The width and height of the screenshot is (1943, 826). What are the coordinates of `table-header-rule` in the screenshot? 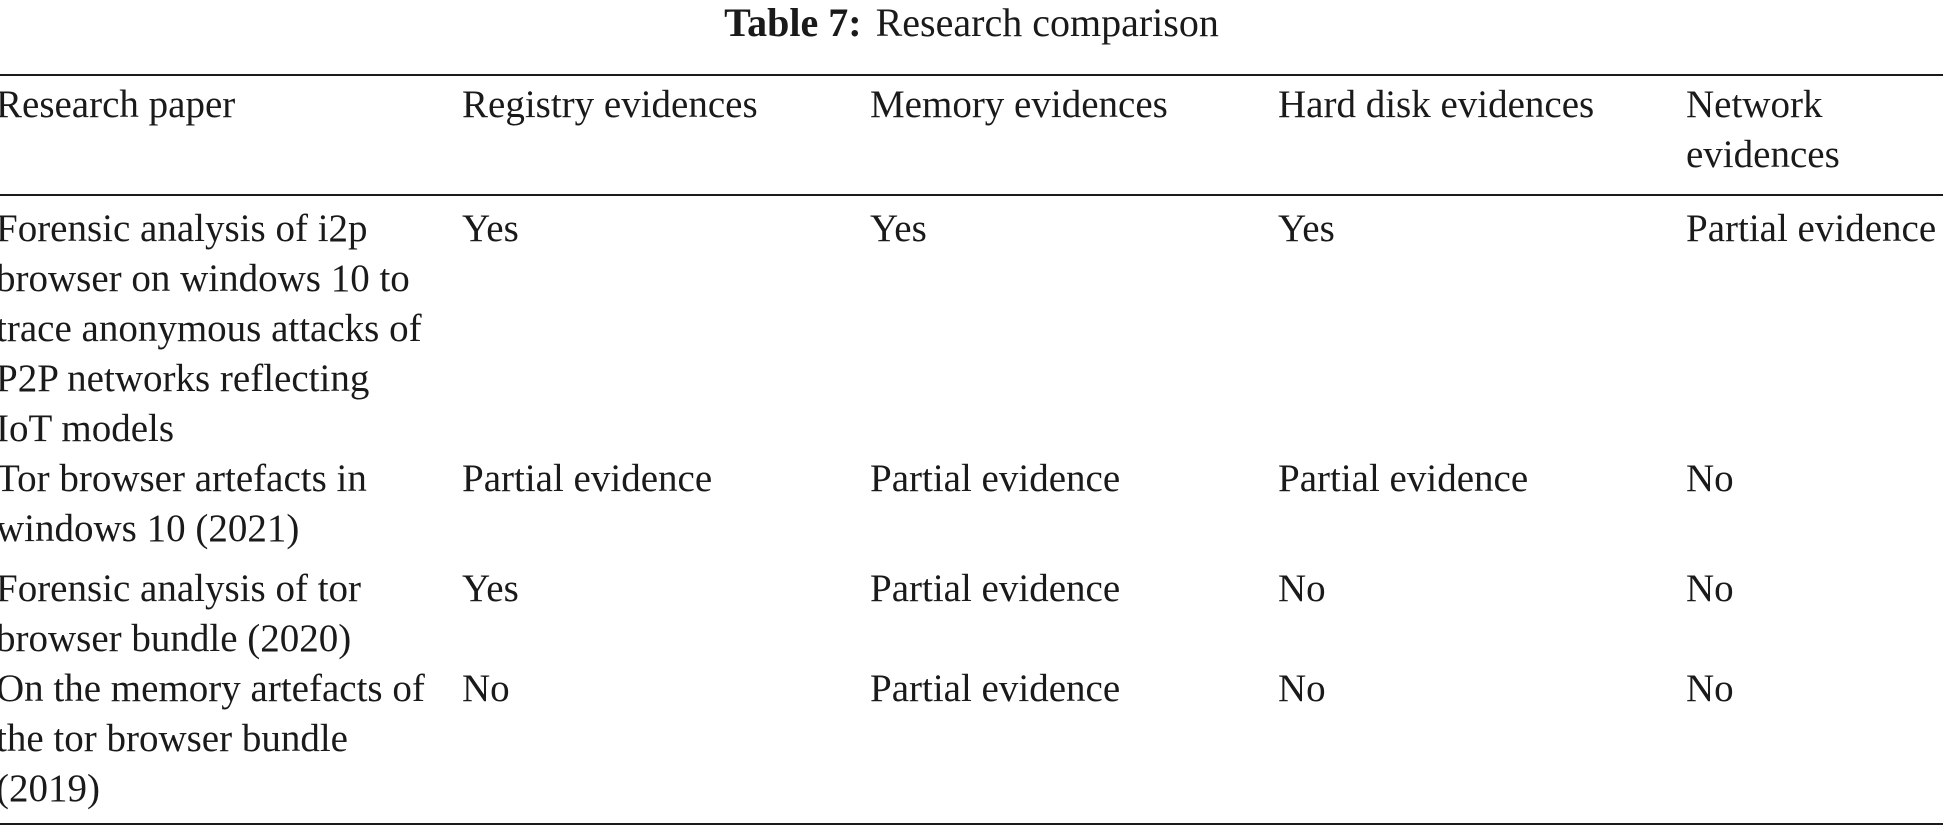 It's located at (971, 195).